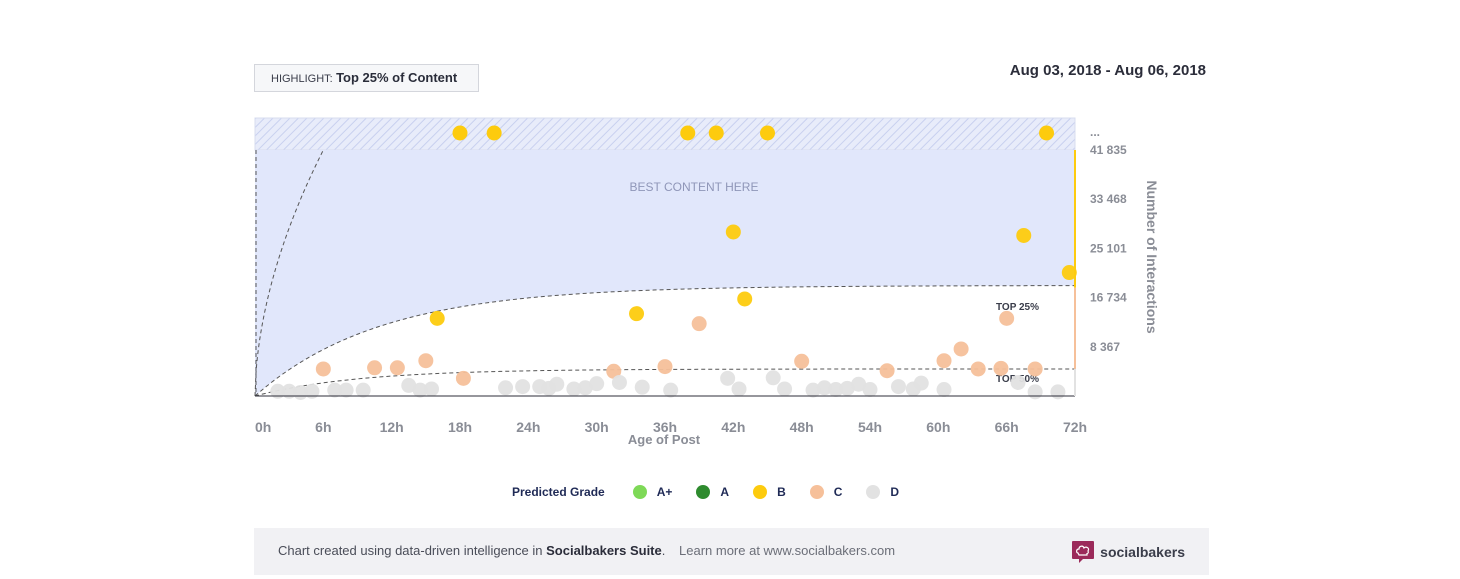  Describe the element at coordinates (392, 427) in the screenshot. I see `x-tick-label: 12h` at that location.